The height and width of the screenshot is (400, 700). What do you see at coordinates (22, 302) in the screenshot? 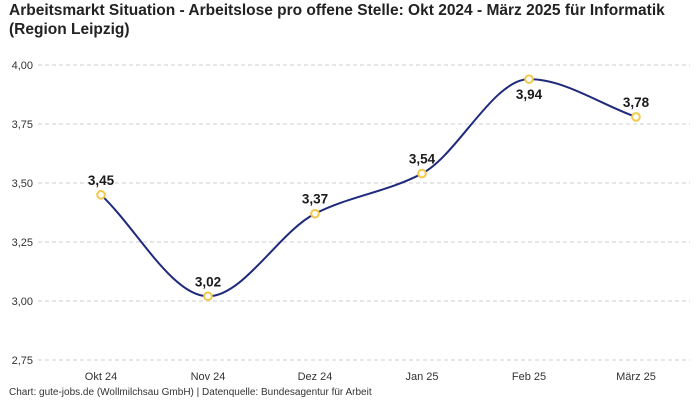
I see `y-tick-label: 3,00` at bounding box center [22, 302].